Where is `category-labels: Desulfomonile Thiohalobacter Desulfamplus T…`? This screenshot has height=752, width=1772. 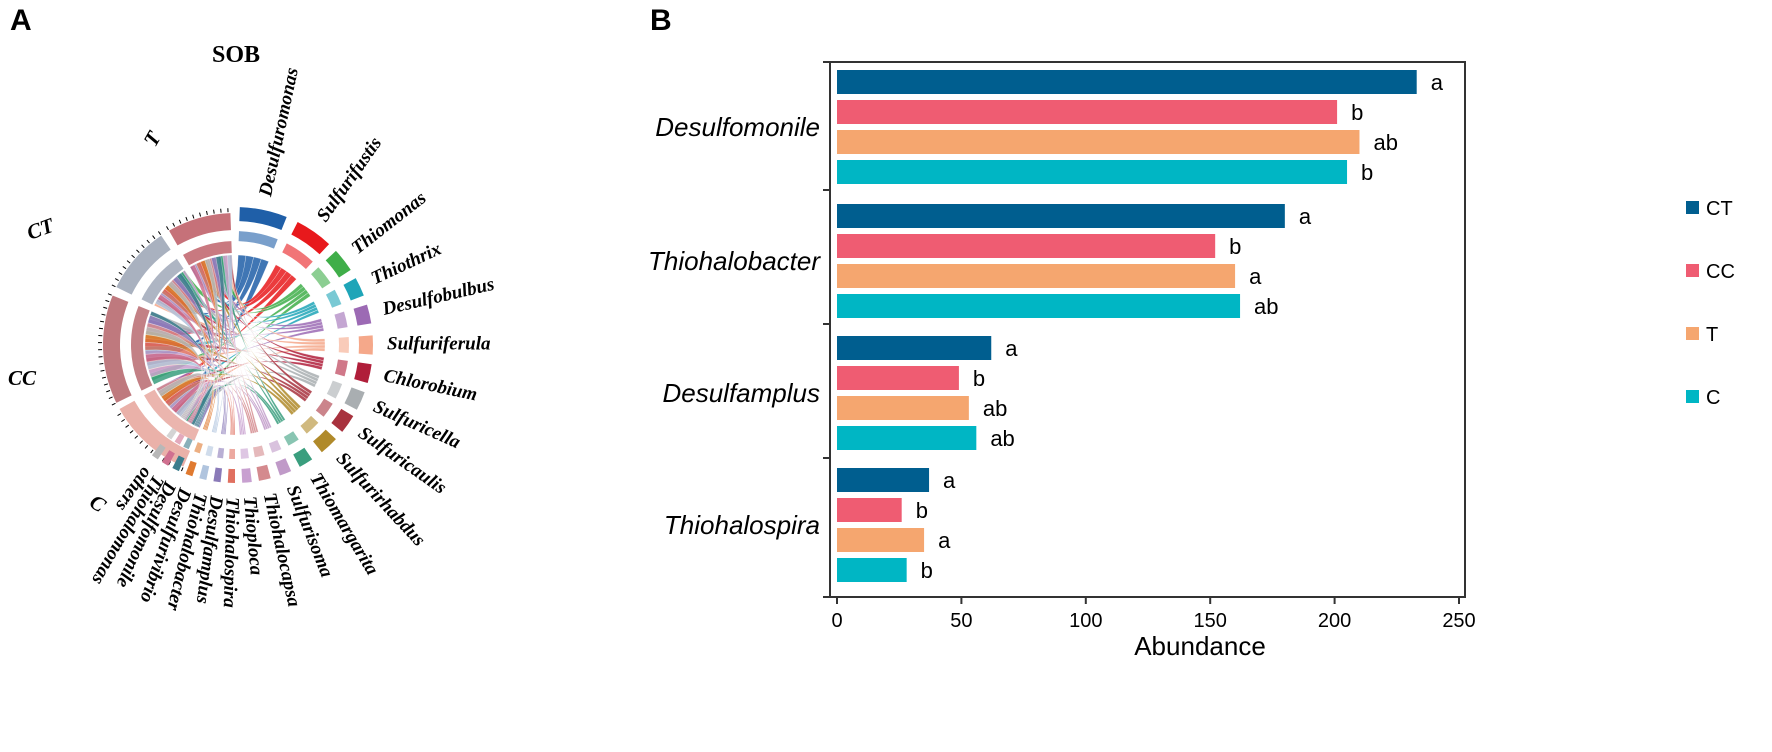
category-labels: Desulfomonile Thiohalobacter Desulfamplus T… is located at coordinates (734, 326).